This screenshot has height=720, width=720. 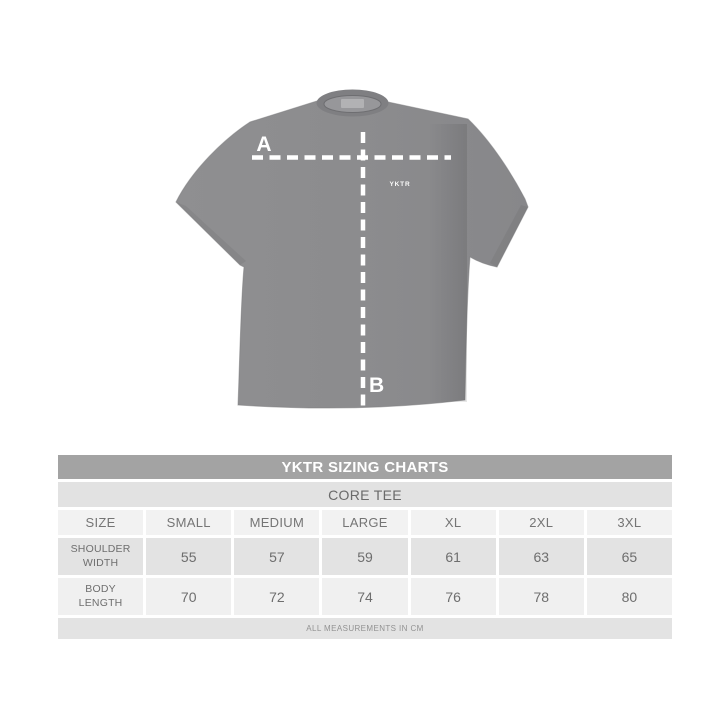 I want to click on shoulder-width-2xl: 63, so click(x=541, y=556).